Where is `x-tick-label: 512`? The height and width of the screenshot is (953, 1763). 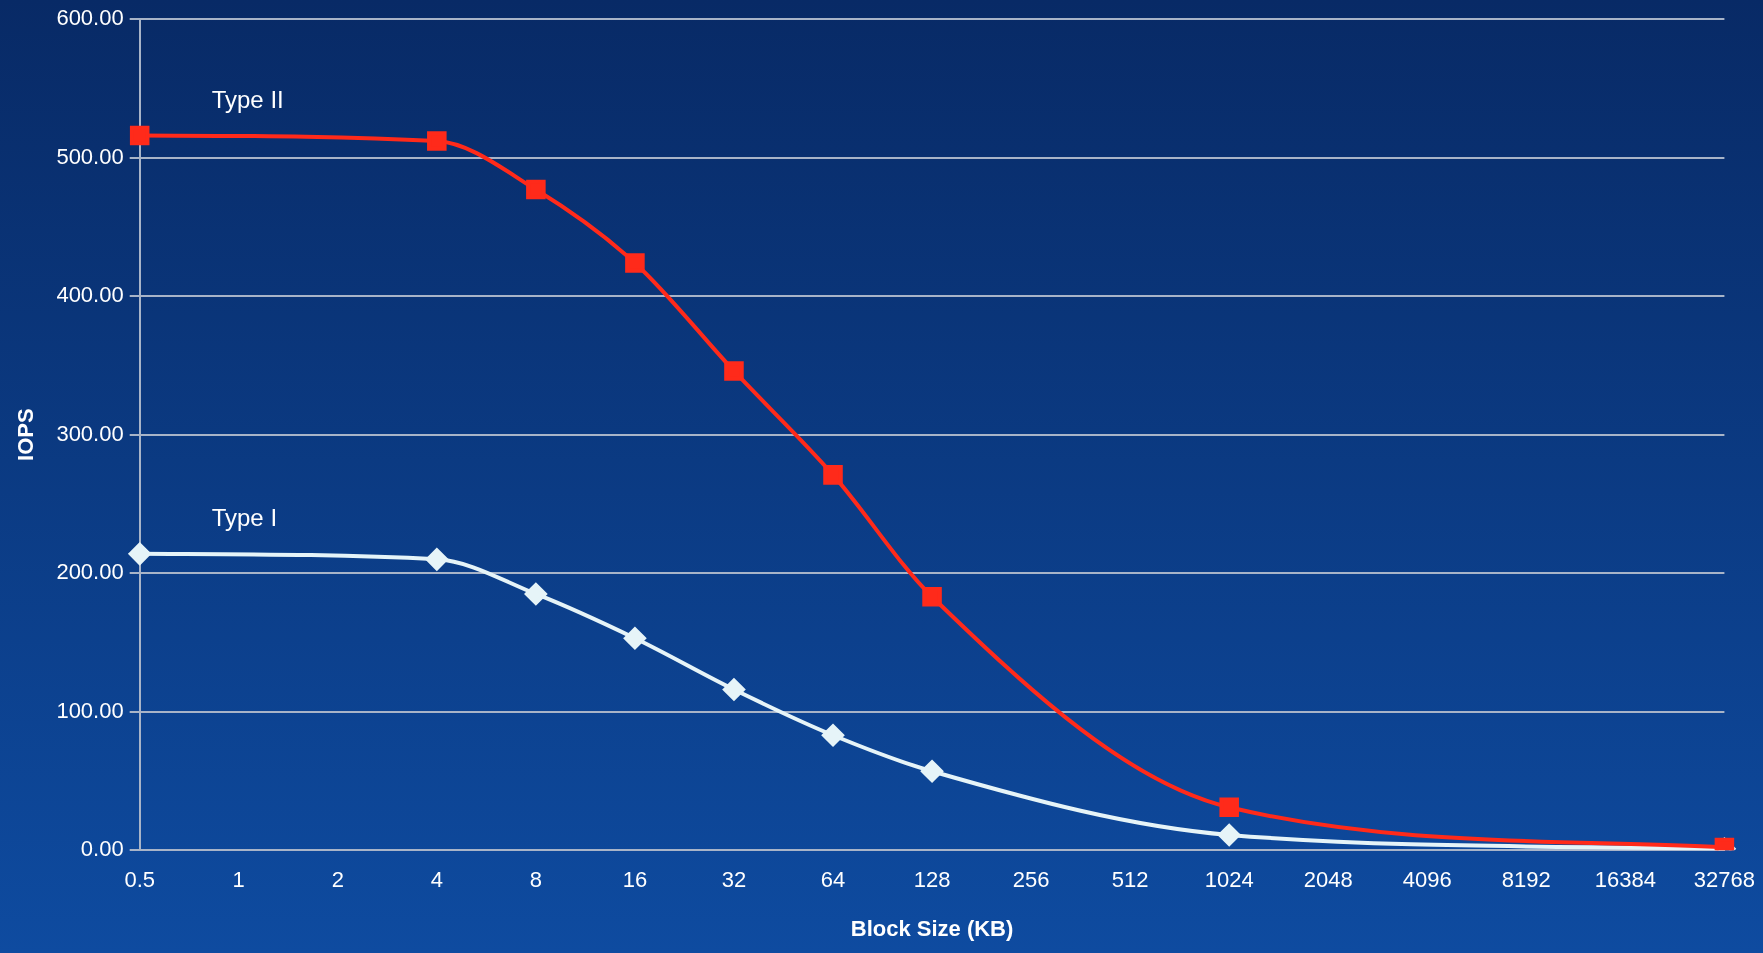
x-tick-label: 512 is located at coordinates (1130, 880).